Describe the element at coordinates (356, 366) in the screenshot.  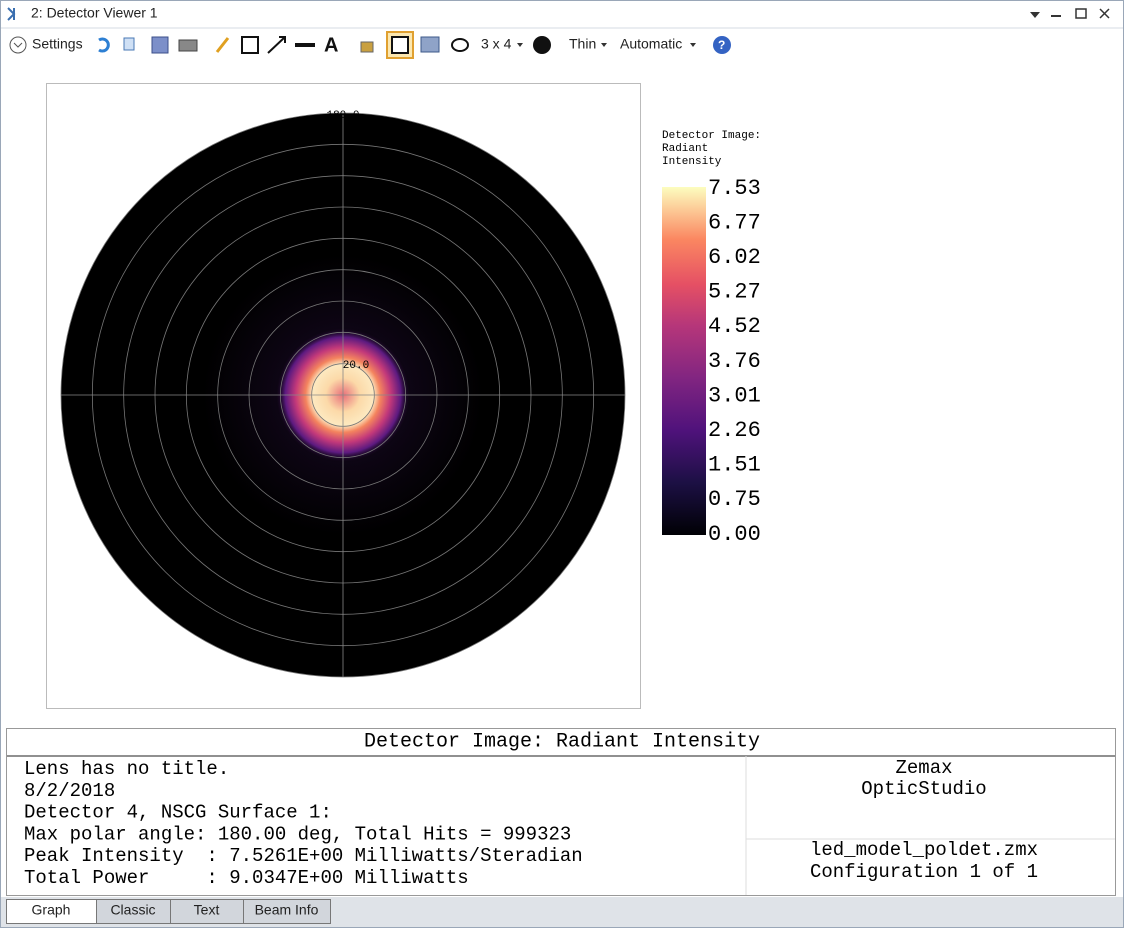
I see `ring-label: 20.0` at that location.